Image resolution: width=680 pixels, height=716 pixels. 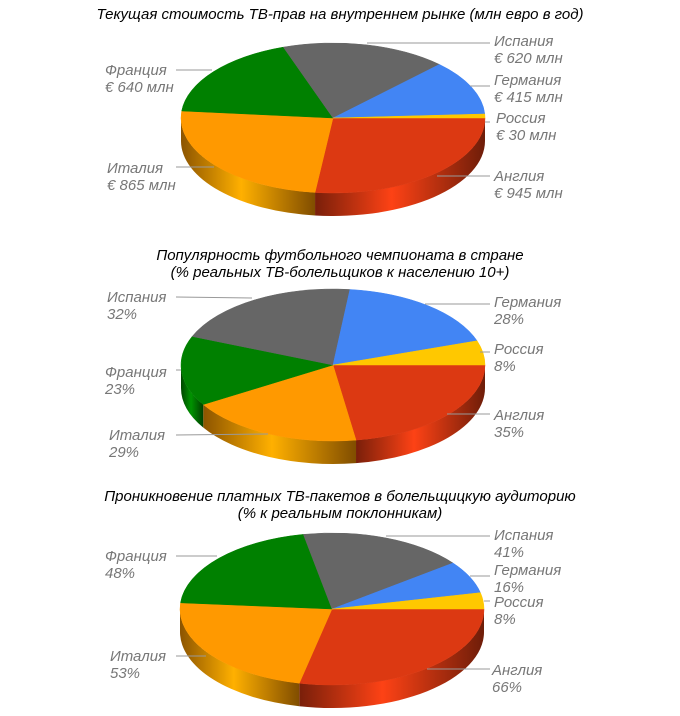 What do you see at coordinates (519, 358) in the screenshot?
I see `chart-2-label-russia: Россия 8%` at bounding box center [519, 358].